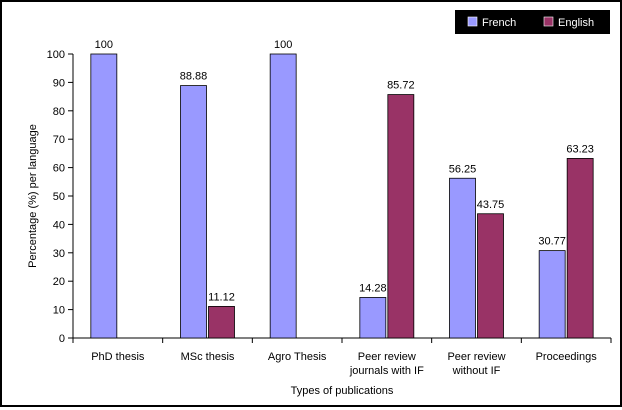 The width and height of the screenshot is (622, 410). Describe the element at coordinates (297, 357) in the screenshot. I see `x-category-label-2: Agro Thesis` at that location.